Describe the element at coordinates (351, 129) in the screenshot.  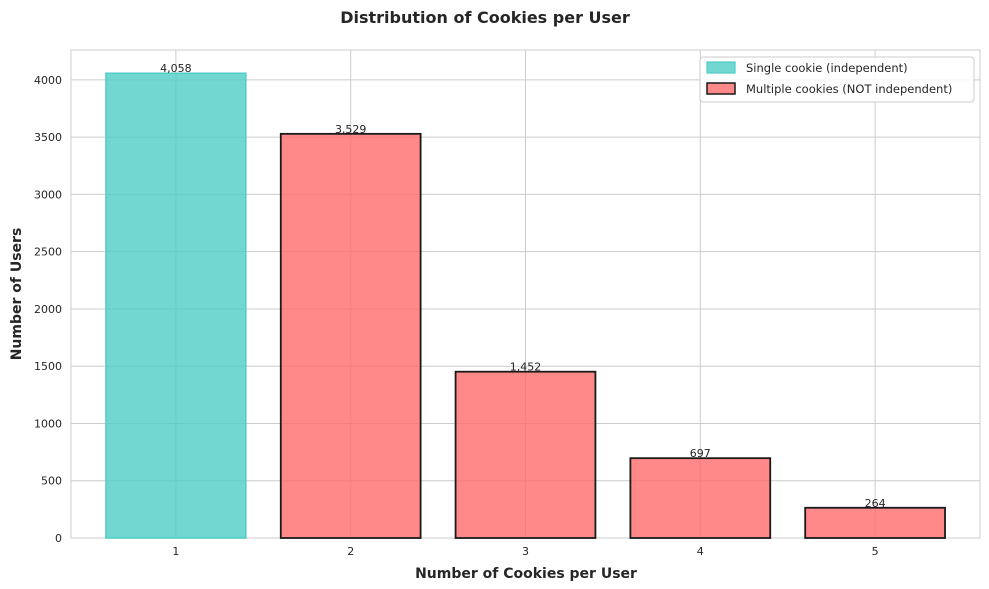
I see `bar-value-label: 3,529` at that location.